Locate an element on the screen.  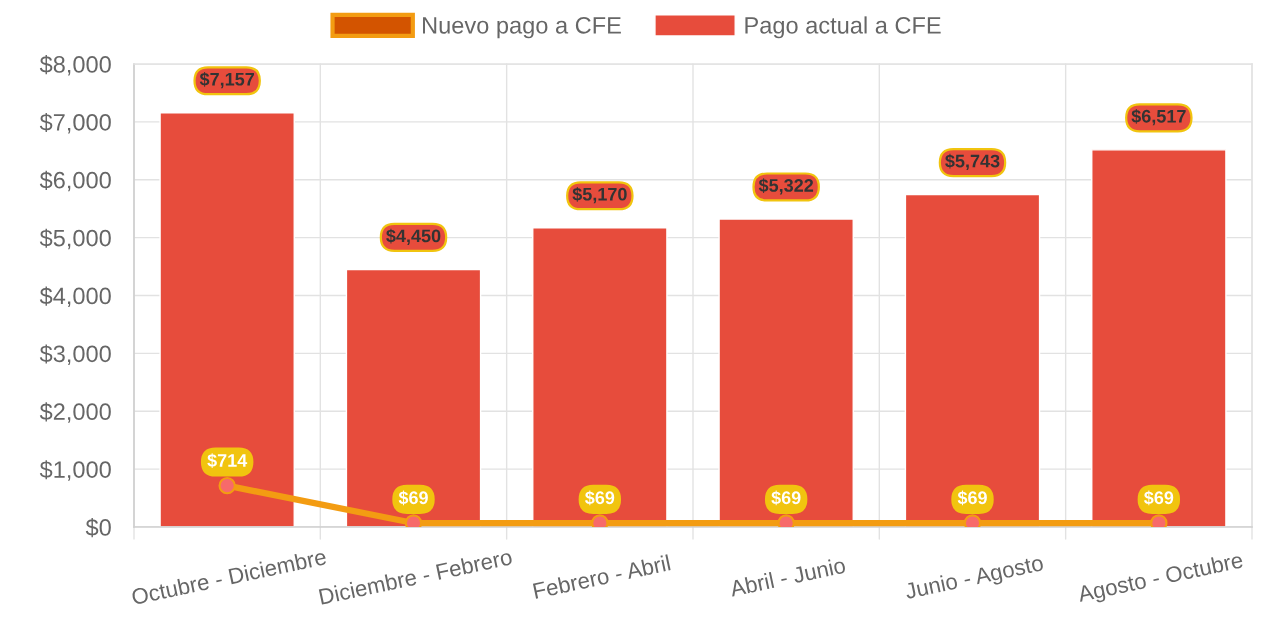
y-tick-label: $2,000 is located at coordinates (75, 412).